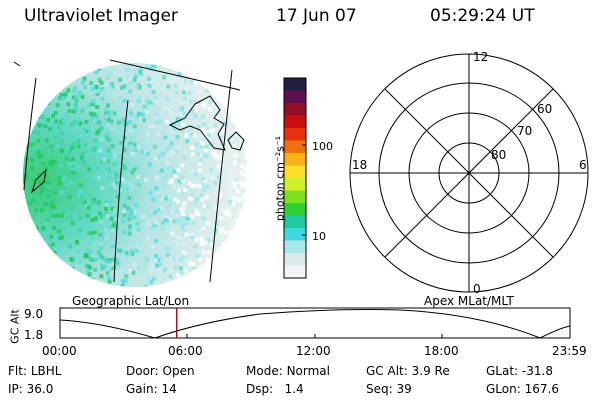  I want to click on timeline-right-title: Apex MLat/MLT, so click(469, 301).